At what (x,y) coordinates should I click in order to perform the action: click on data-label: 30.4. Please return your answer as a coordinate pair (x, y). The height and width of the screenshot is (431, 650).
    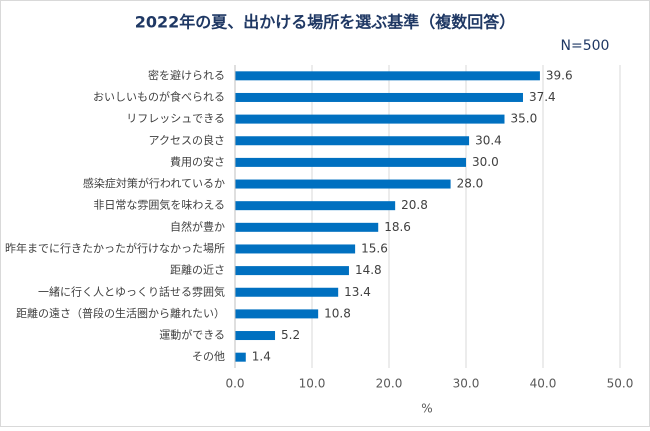
    Looking at the image, I should click on (488, 140).